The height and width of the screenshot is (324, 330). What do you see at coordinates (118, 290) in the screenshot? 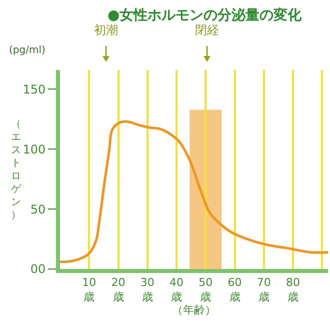
I see `x-tick-label: 20歳` at bounding box center [118, 290].